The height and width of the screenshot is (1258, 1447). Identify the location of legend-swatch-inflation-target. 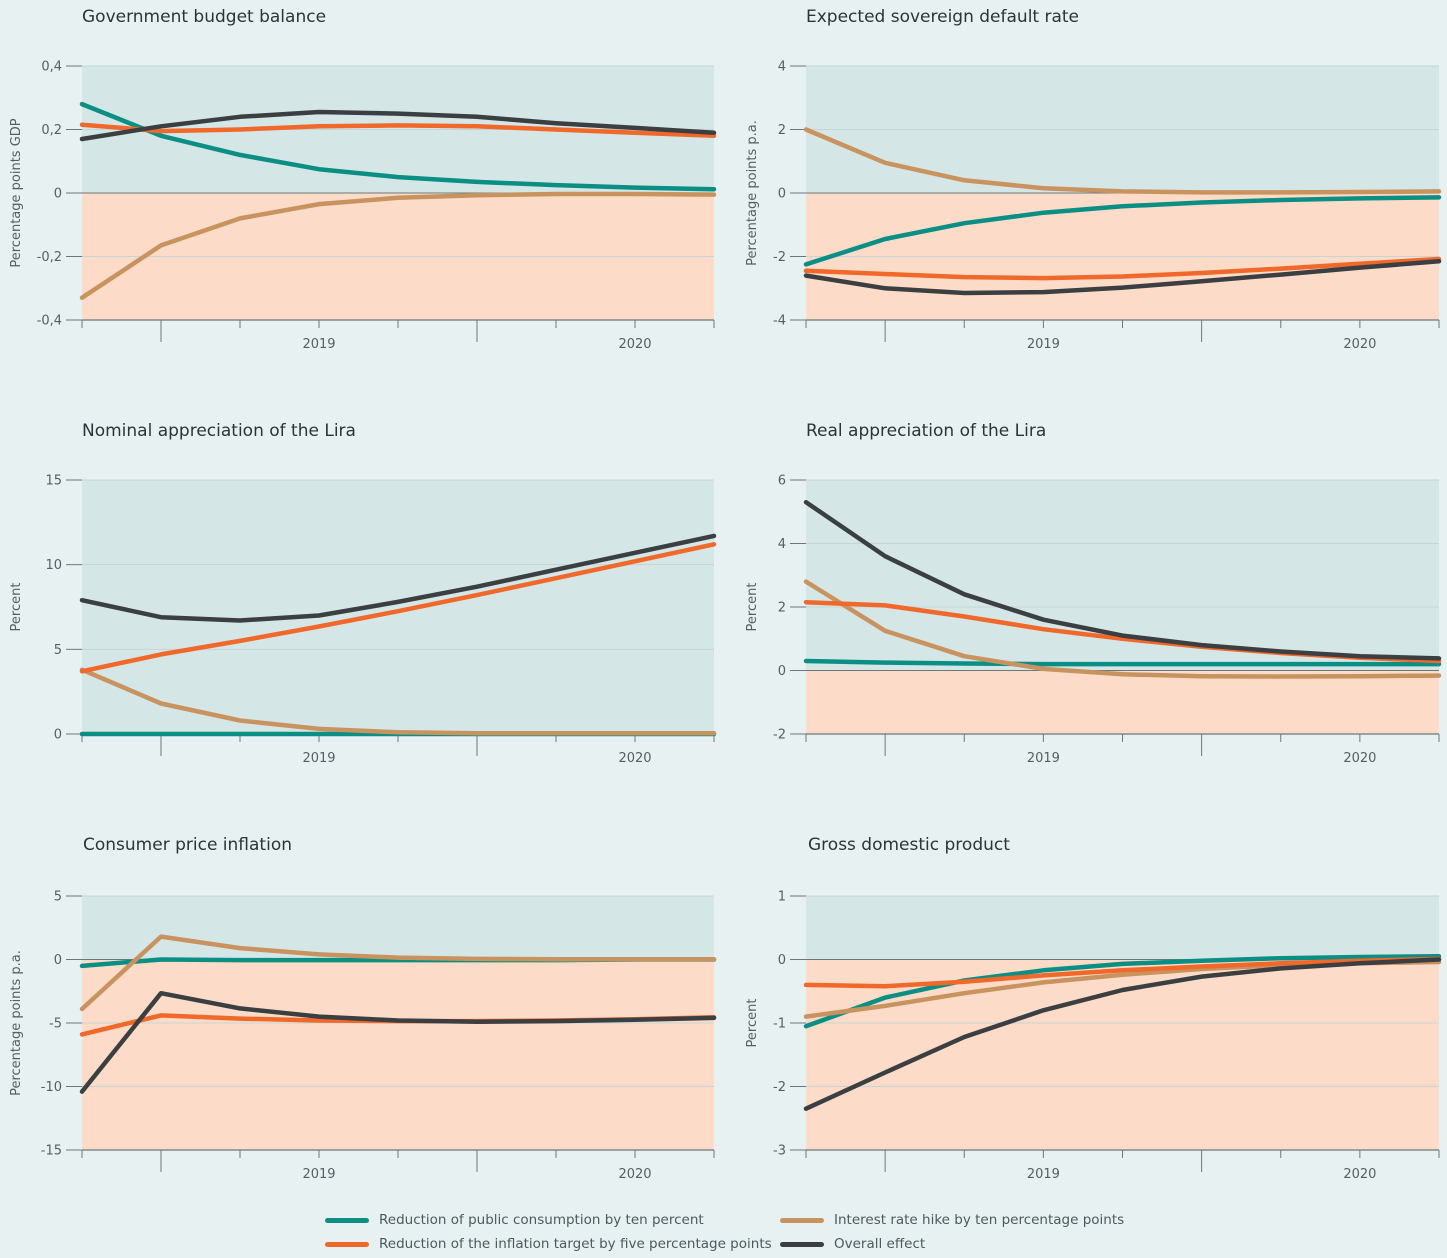
(347, 1244).